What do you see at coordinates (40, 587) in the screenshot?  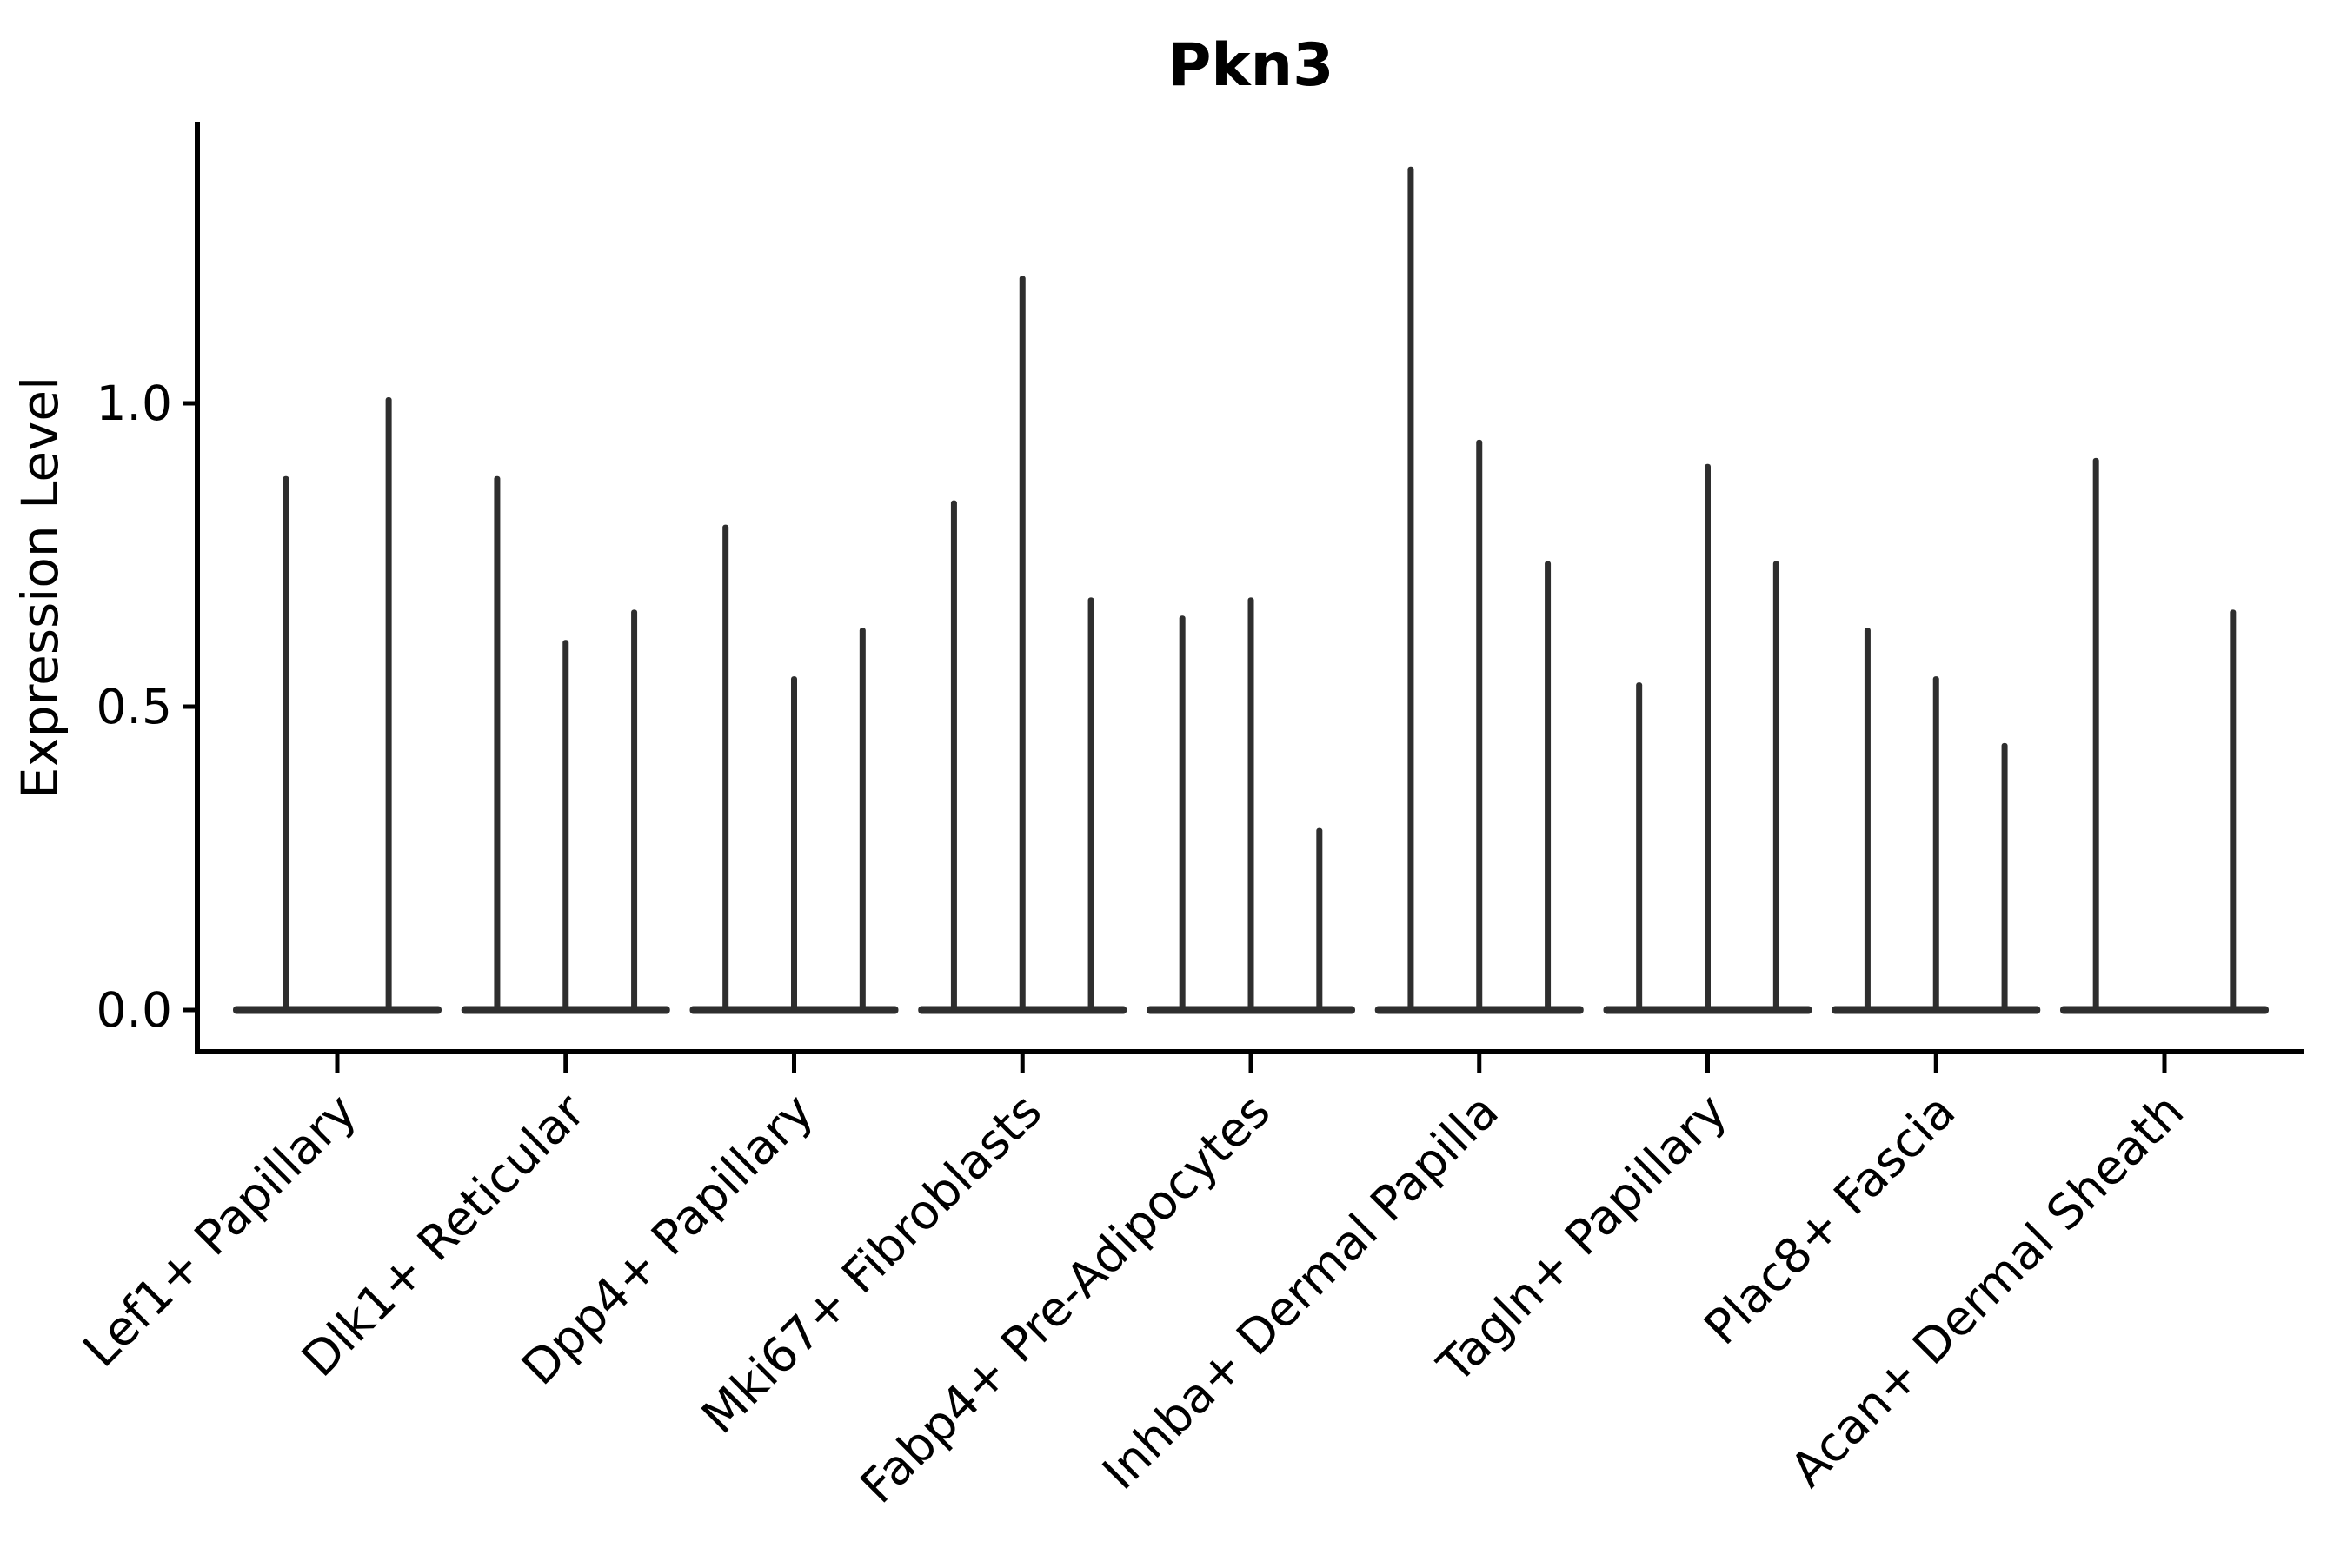 I see `y-axis-label: Expression Level` at bounding box center [40, 587].